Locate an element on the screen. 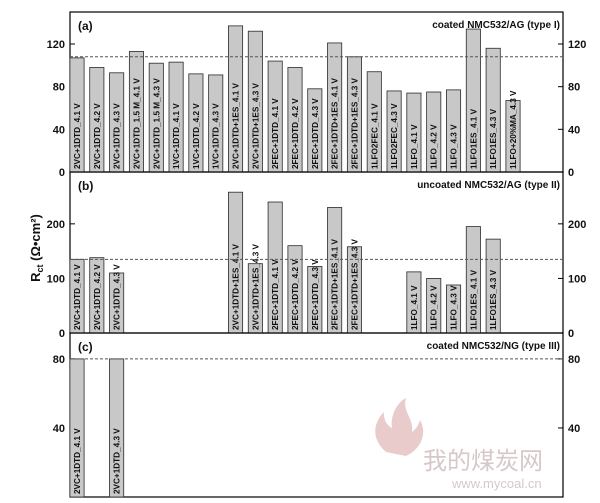  y-axis-title: Rct (Ω•cm²) is located at coordinates (36, 248).